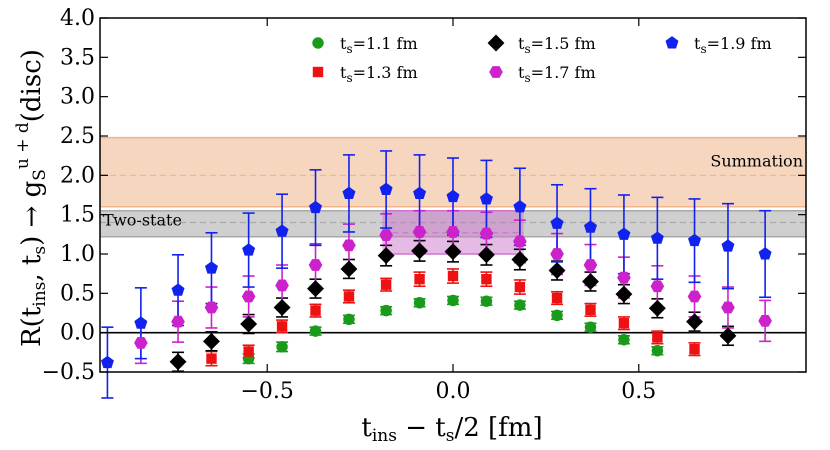 The width and height of the screenshot is (830, 450). Describe the element at coordinates (77, 254) in the screenshot. I see `y-tick-label-3: 1.0` at that location.